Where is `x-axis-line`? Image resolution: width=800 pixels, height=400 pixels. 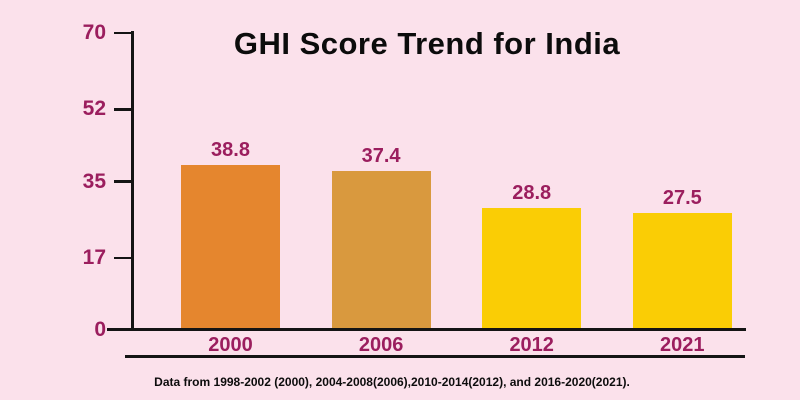 x-axis-line is located at coordinates (426, 329).